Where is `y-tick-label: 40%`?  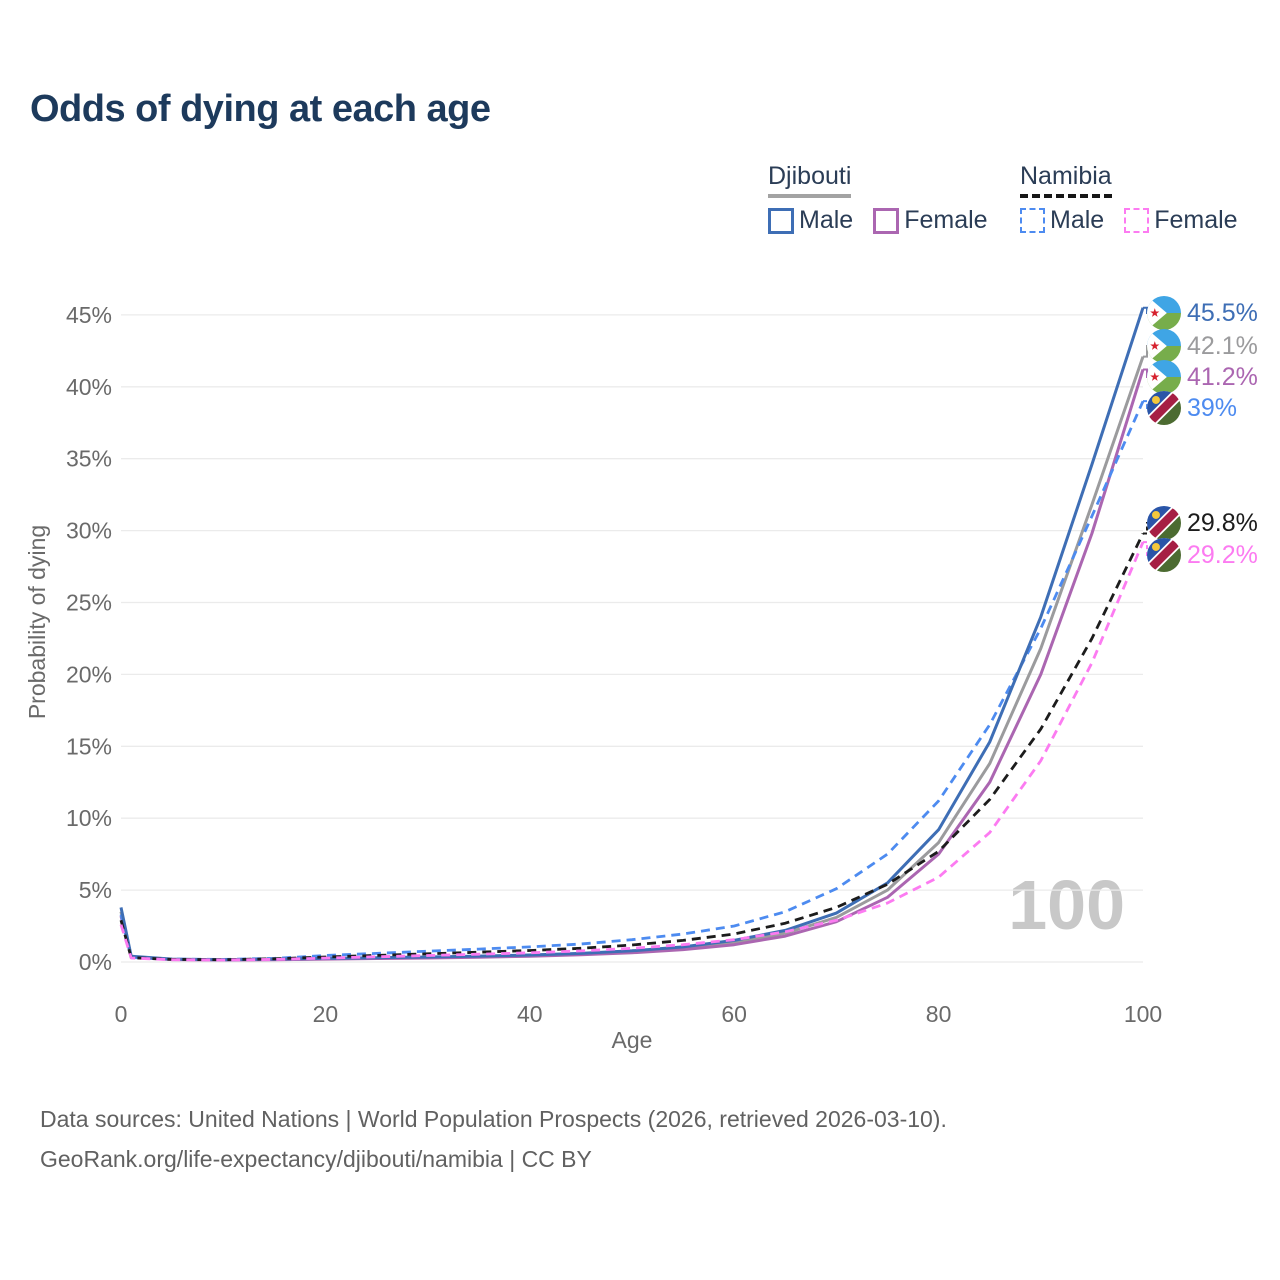 y-tick-label: 40% is located at coordinates (89, 387).